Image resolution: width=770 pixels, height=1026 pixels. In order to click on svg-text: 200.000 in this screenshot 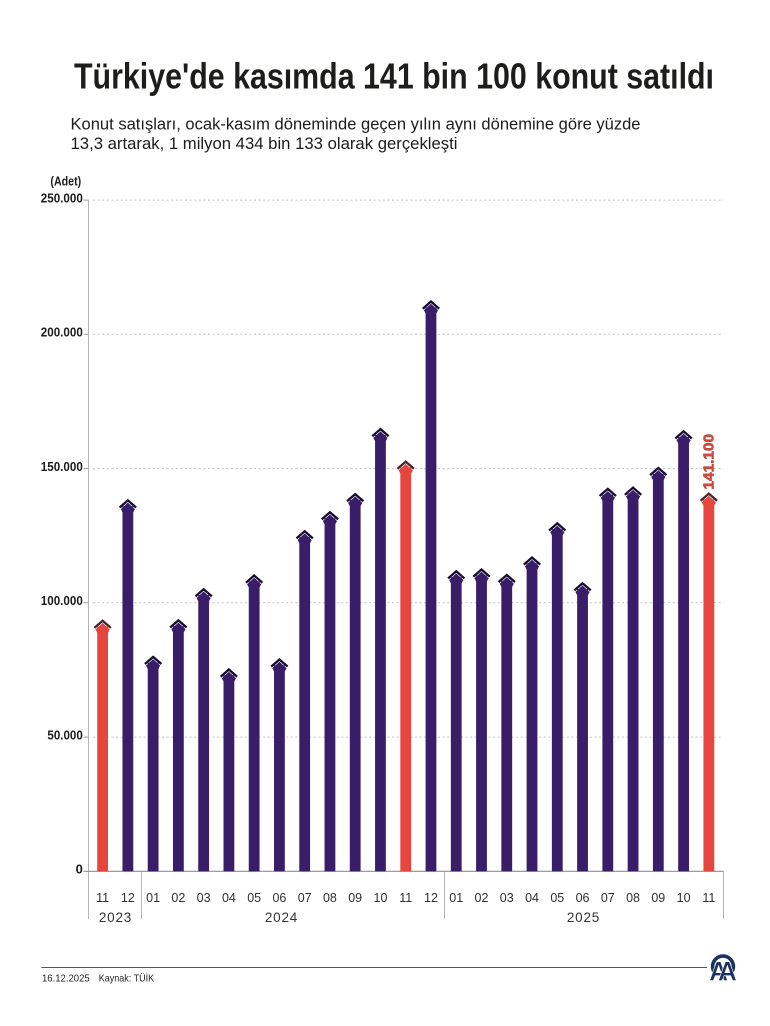, I will do `click(62, 332)`.